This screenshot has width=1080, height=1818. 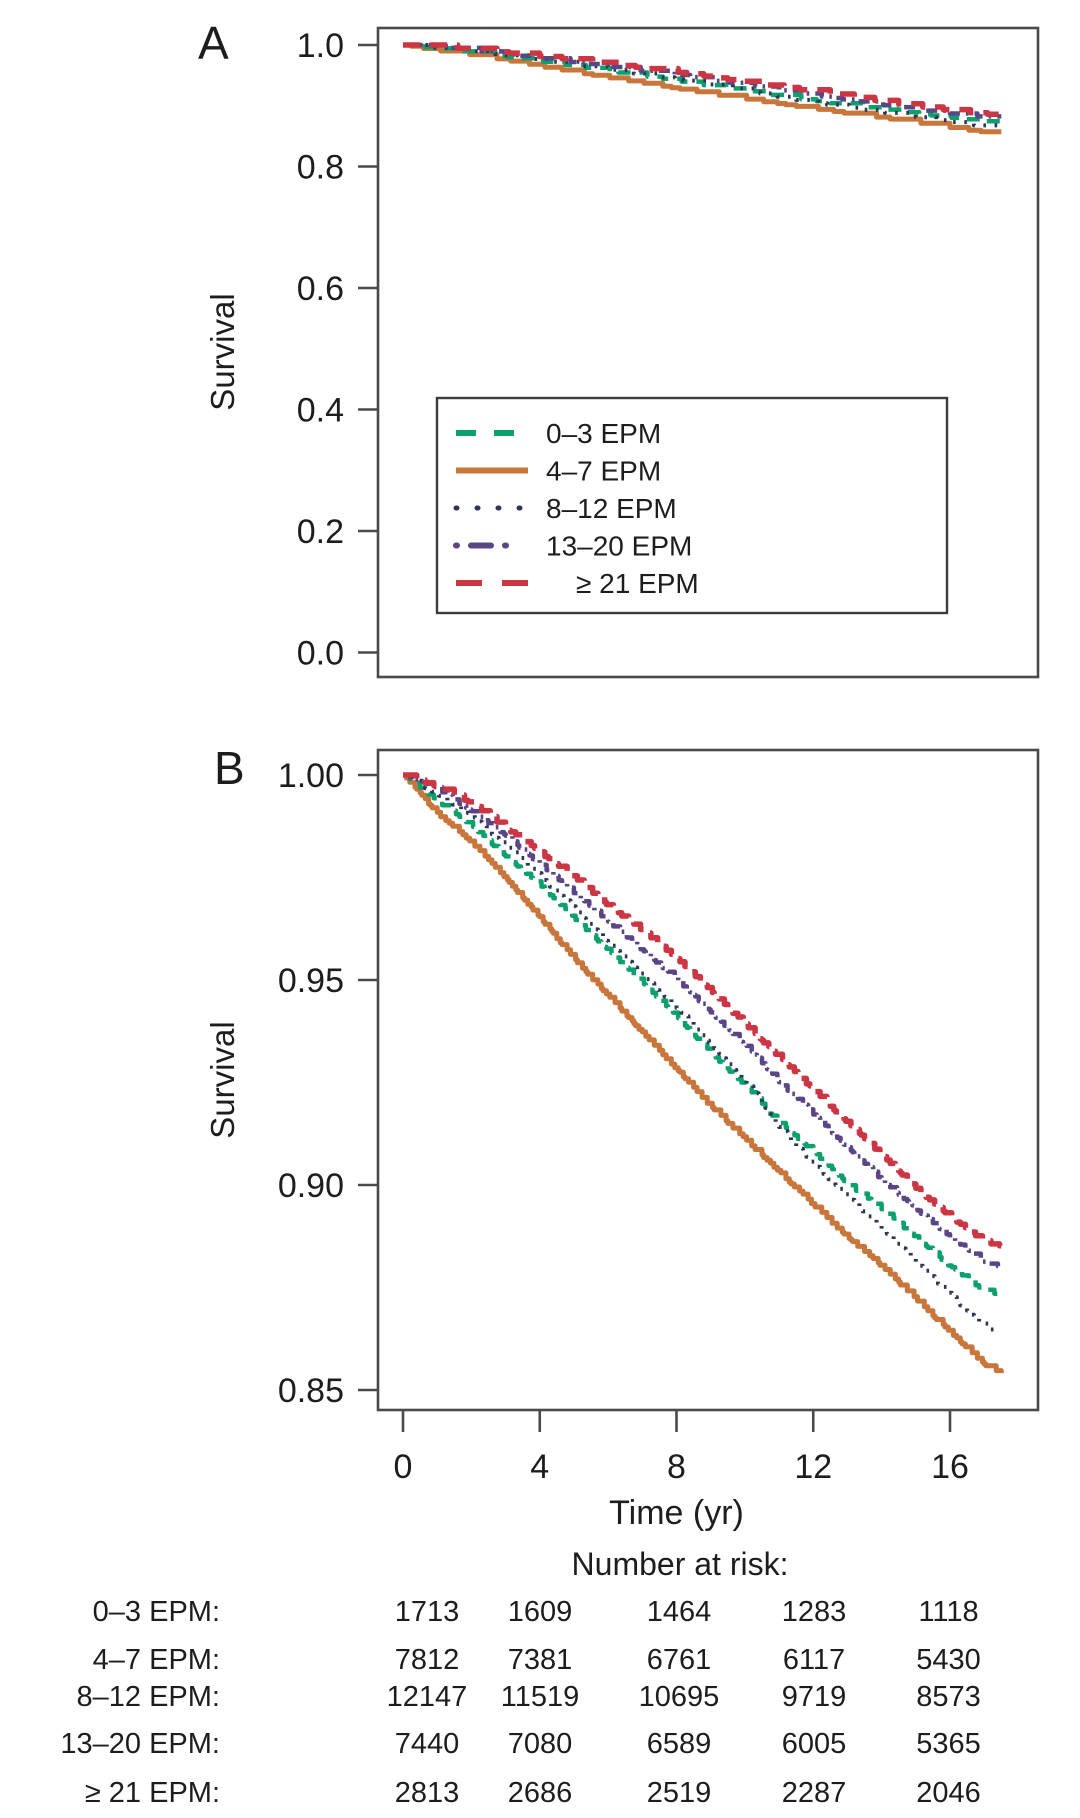 I want to click on panel-b-y-axis-title: Survival, so click(x=222, y=1079).